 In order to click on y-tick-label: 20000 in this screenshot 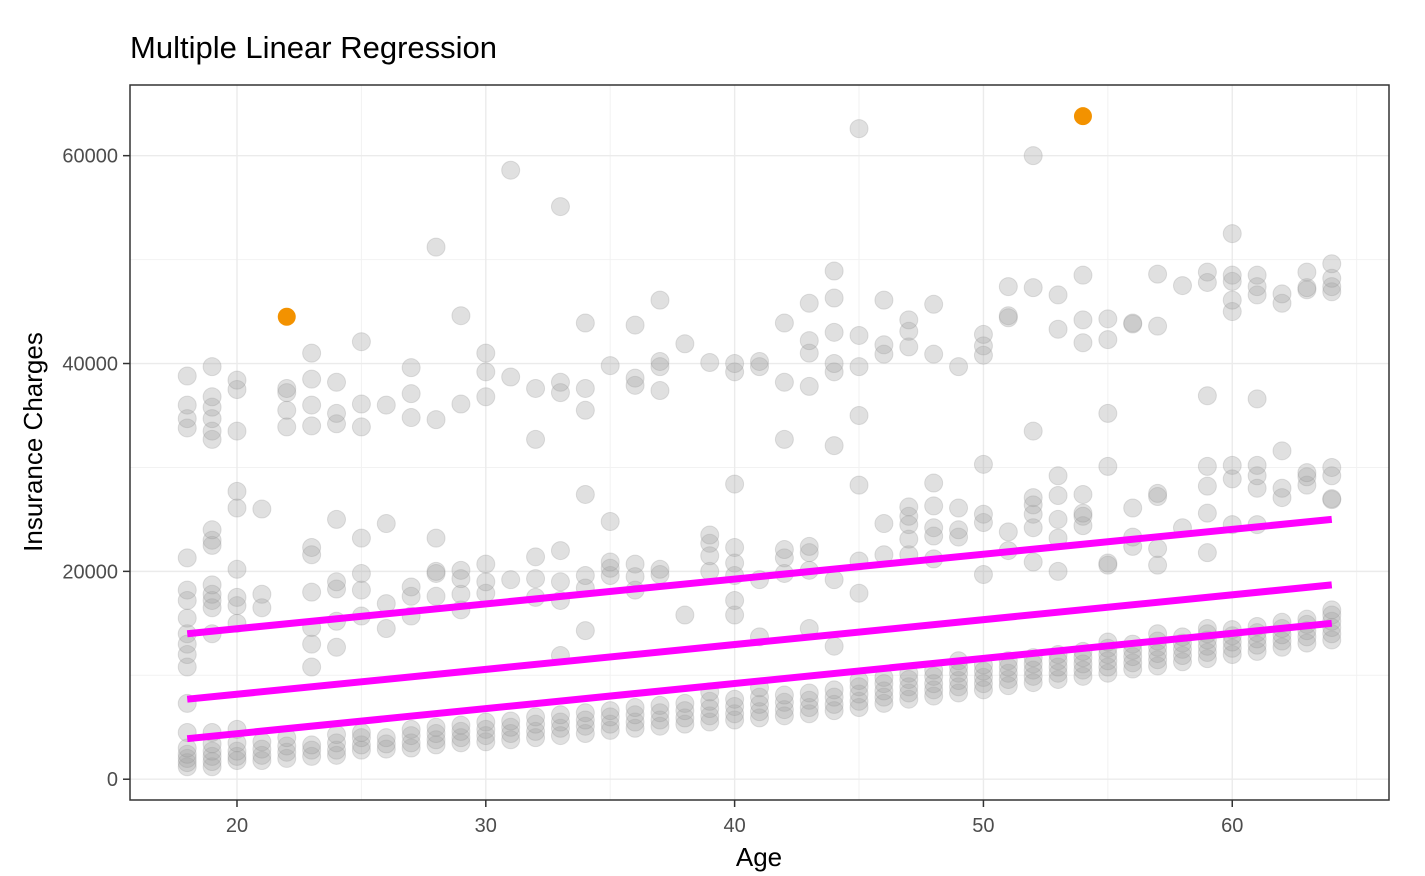, I will do `click(90, 572)`.